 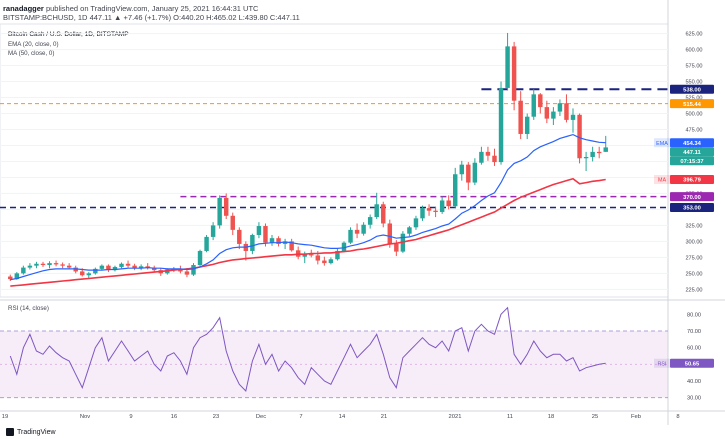 I want to click on author-name: ranadagger, so click(x=23, y=8).